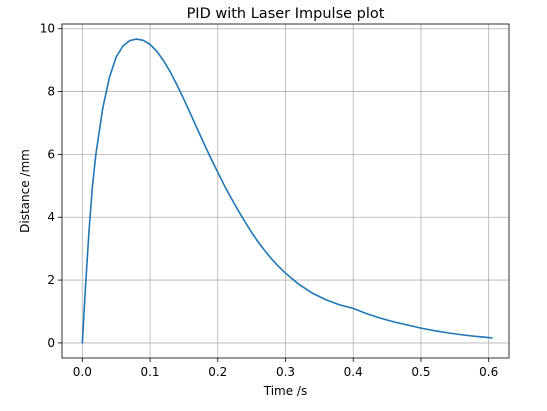 The height and width of the screenshot is (411, 547). I want to click on y-tick-label: 10, so click(47, 29).